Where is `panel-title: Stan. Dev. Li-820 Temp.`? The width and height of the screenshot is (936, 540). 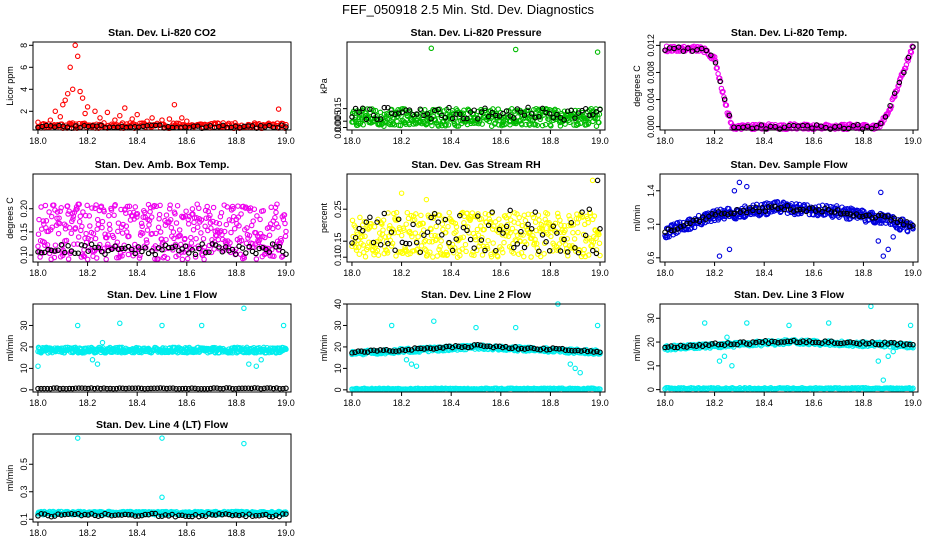
panel-title: Stan. Dev. Li-820 Temp. is located at coordinates (789, 33).